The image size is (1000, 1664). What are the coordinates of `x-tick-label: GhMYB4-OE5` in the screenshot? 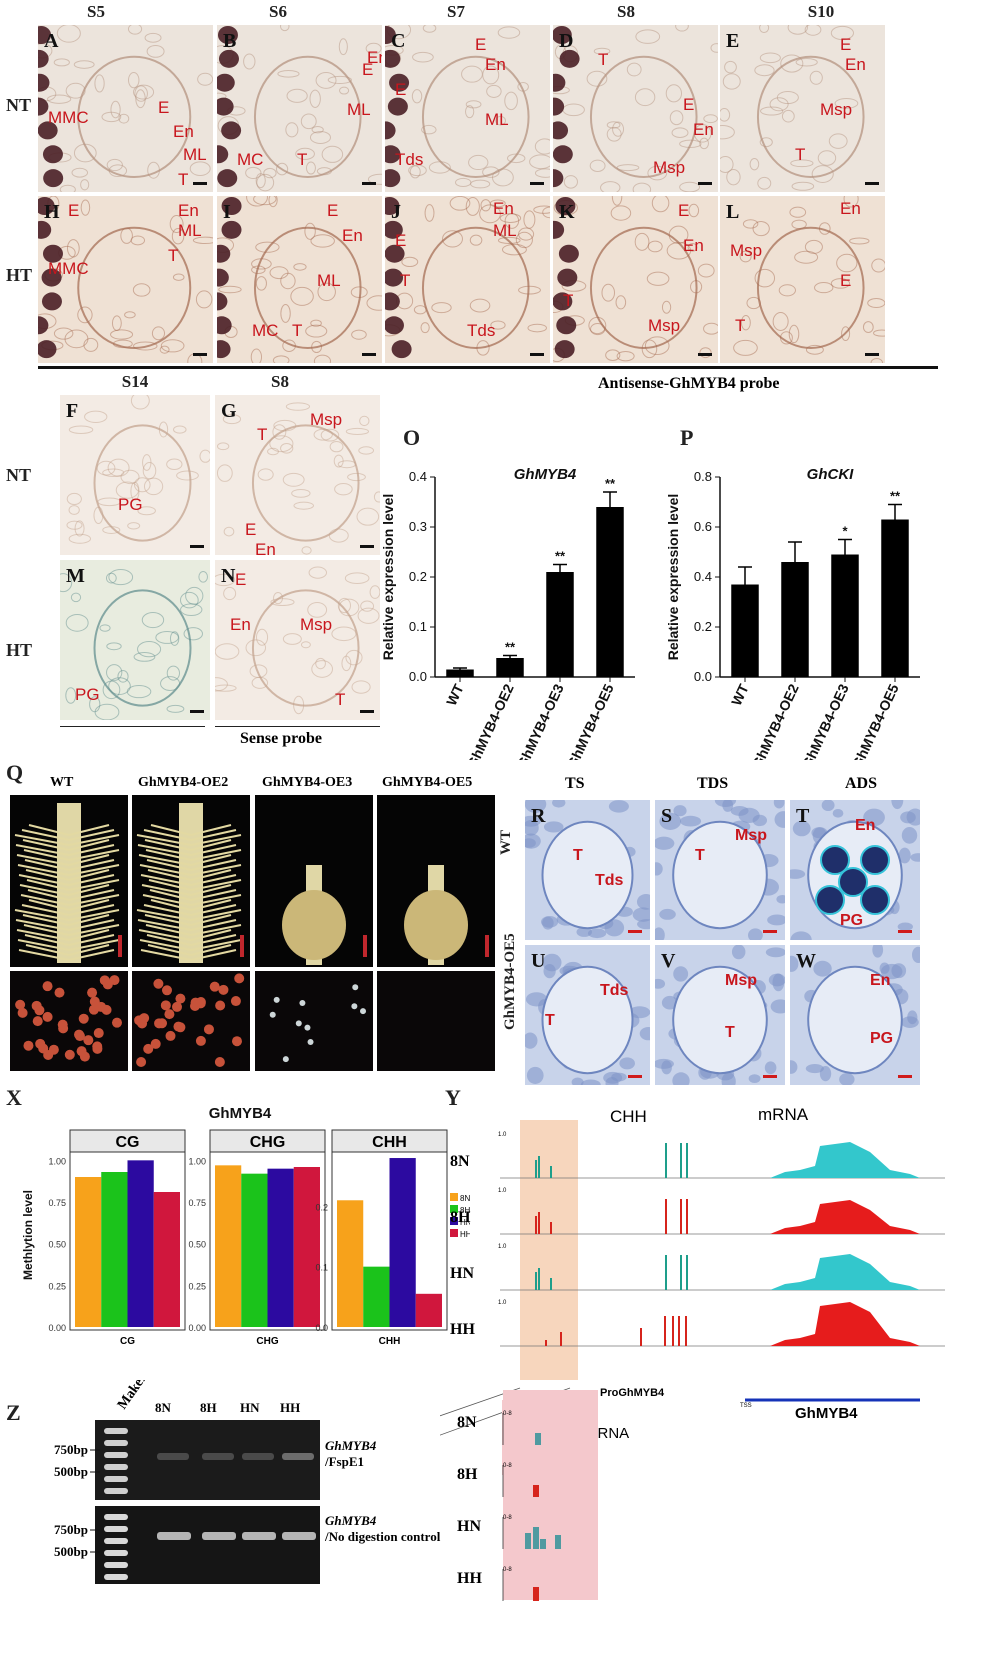 It's located at (875, 720).